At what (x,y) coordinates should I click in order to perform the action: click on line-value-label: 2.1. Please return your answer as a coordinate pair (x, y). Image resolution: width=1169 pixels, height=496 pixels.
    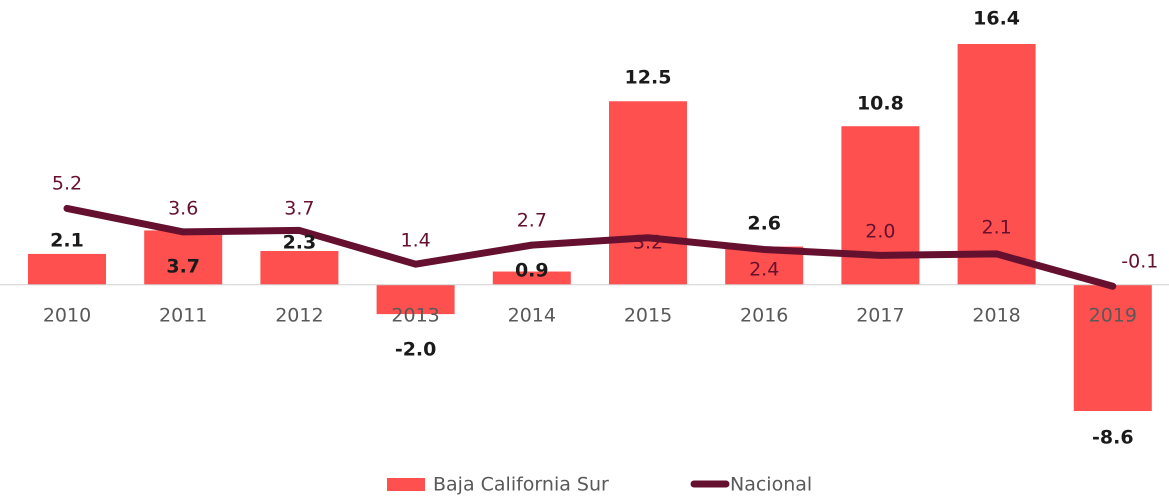
    Looking at the image, I should click on (996, 228).